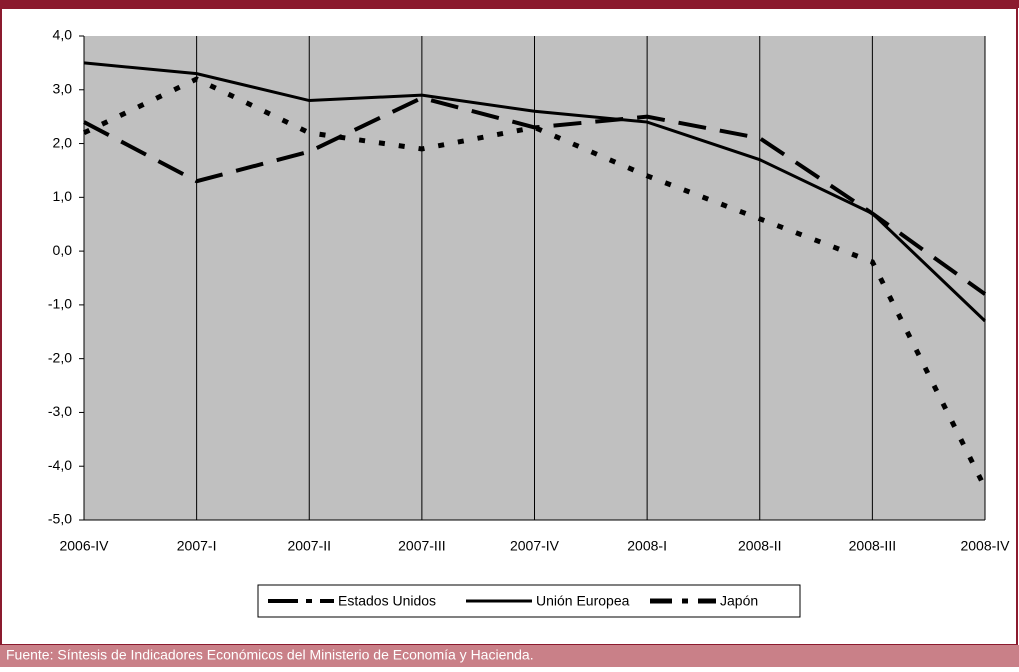 The height and width of the screenshot is (672, 1019). Describe the element at coordinates (509, 4) in the screenshot. I see `top-bar` at that location.